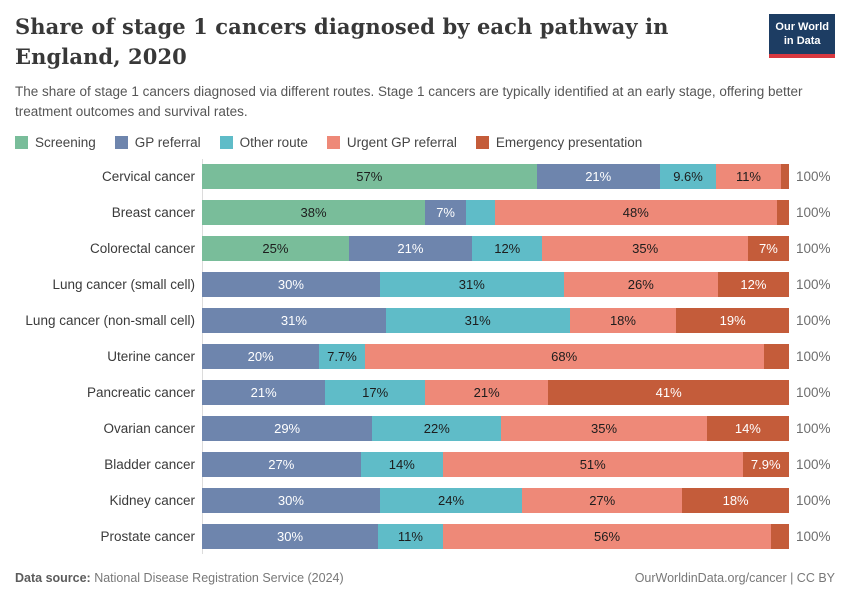 This screenshot has width=850, height=600. I want to click on bar-segment: 7.9%, so click(765, 465).